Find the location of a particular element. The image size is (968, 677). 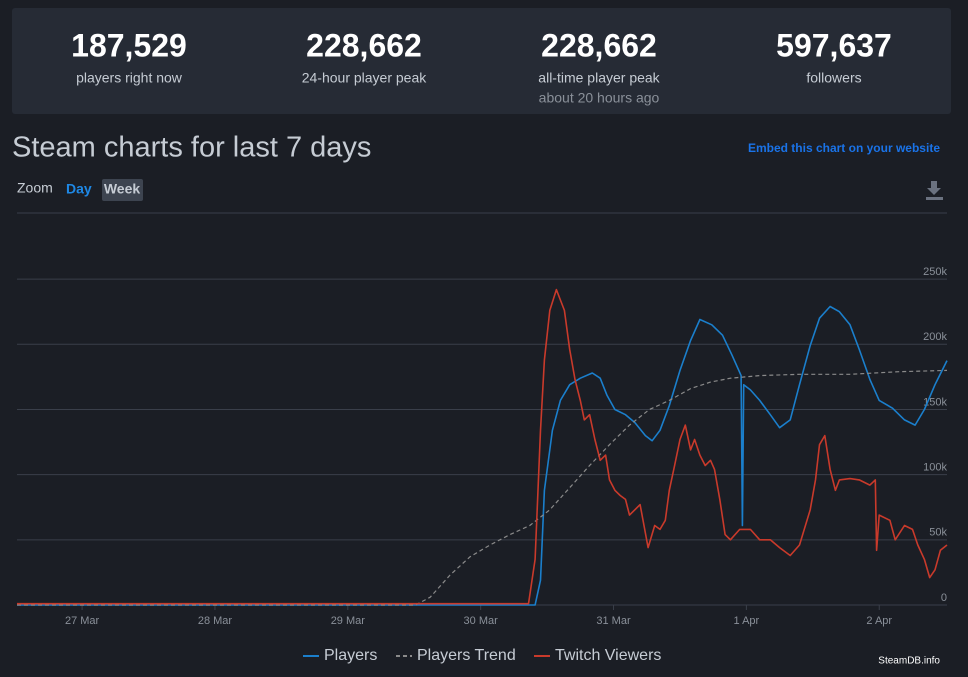

legend-label: Players Trend is located at coordinates (466, 655).